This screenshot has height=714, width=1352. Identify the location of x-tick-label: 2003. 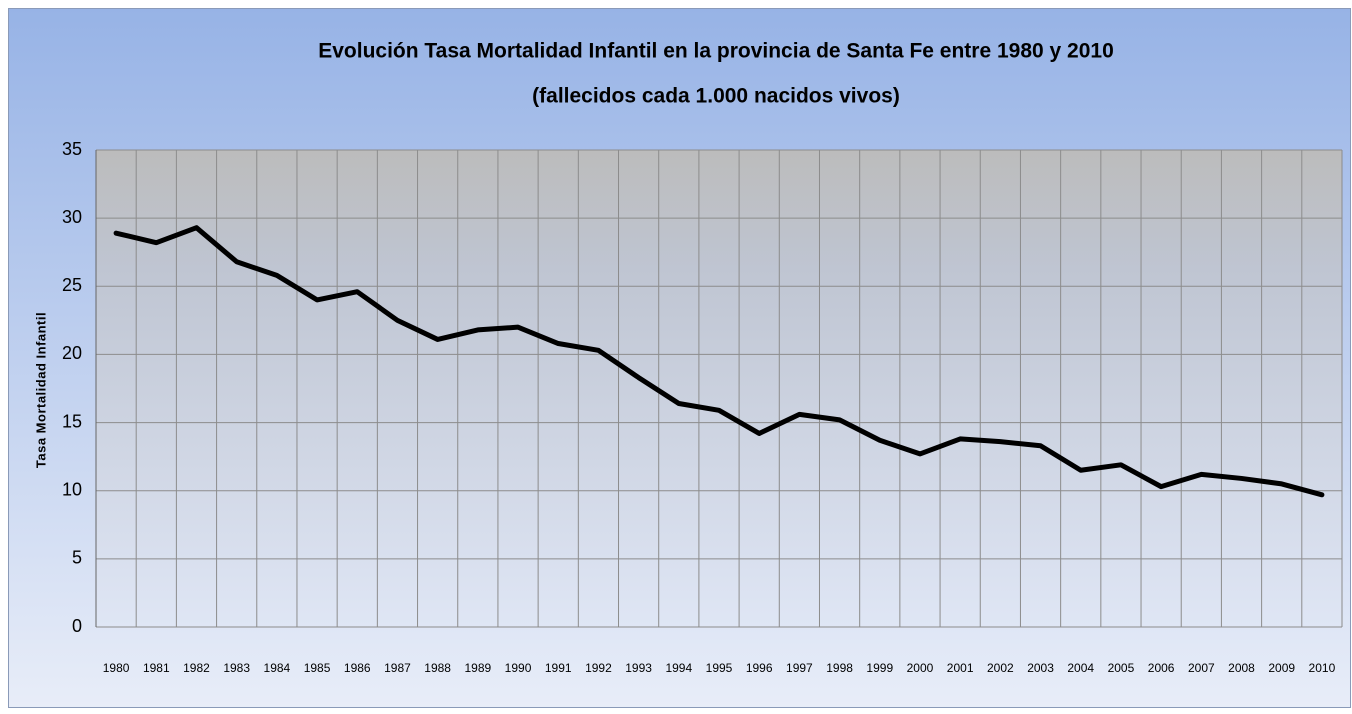
(1040, 668).